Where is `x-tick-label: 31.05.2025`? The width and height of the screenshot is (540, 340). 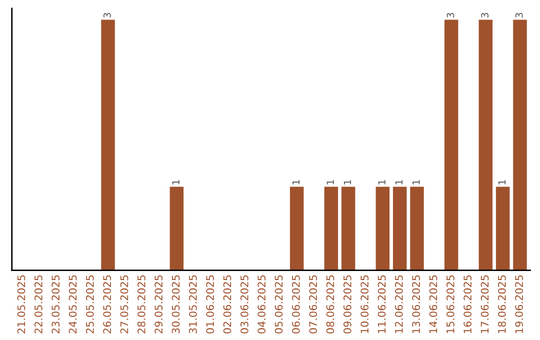 x-tick-label: 31.05.2025 is located at coordinates (192, 304).